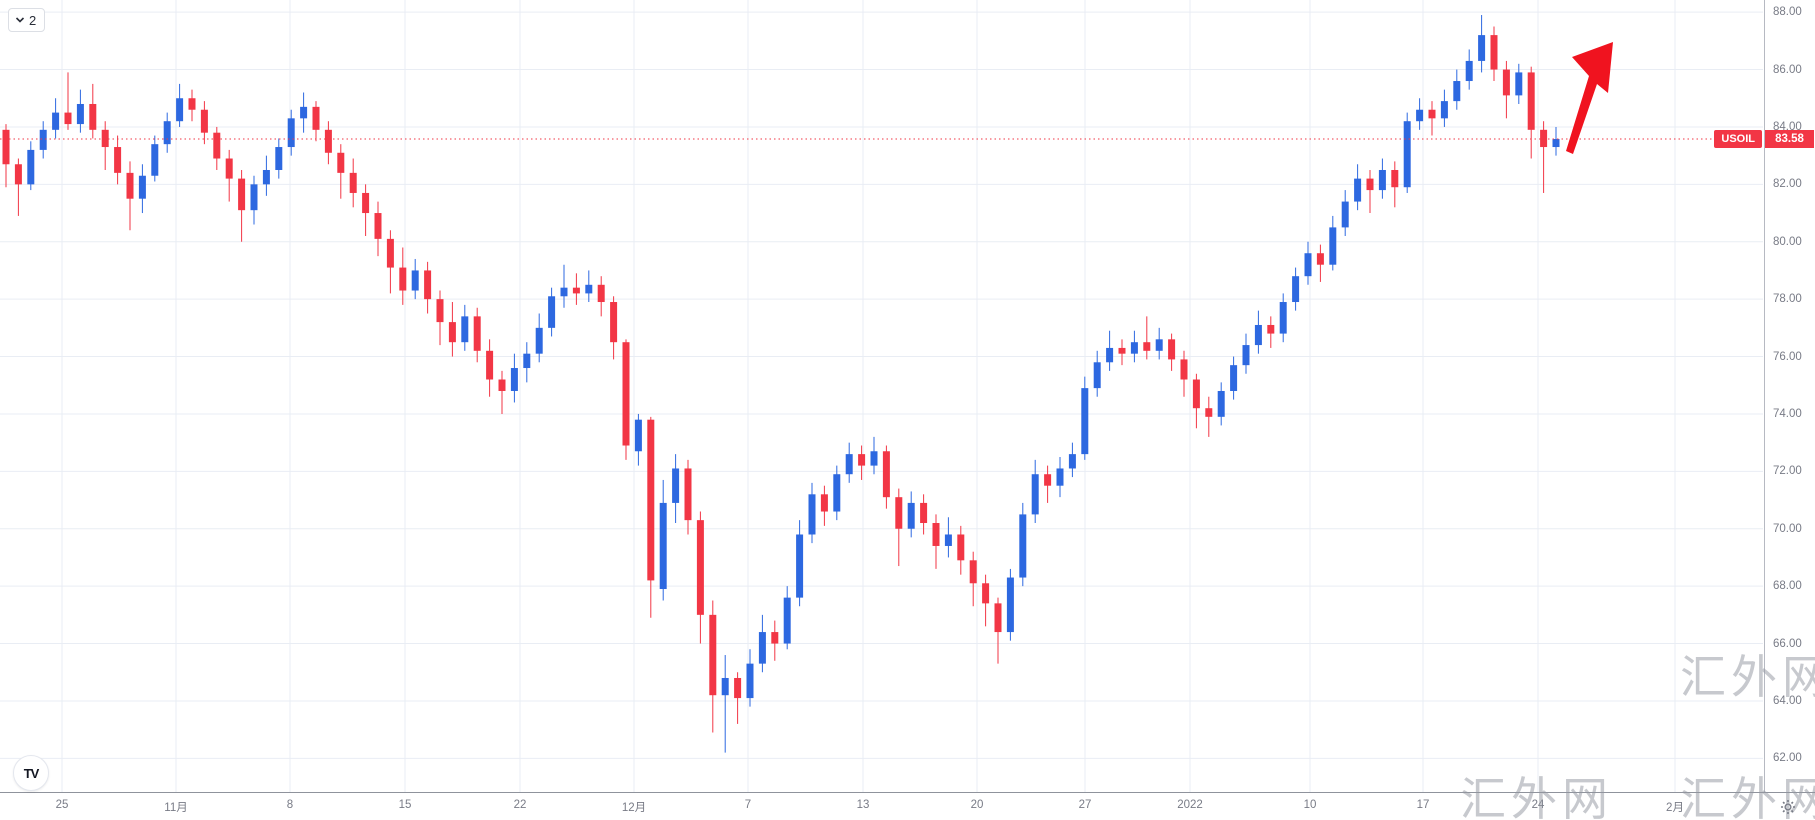 Image resolution: width=1815 pixels, height=820 pixels. I want to click on time-tick-label: 2022, so click(1190, 805).